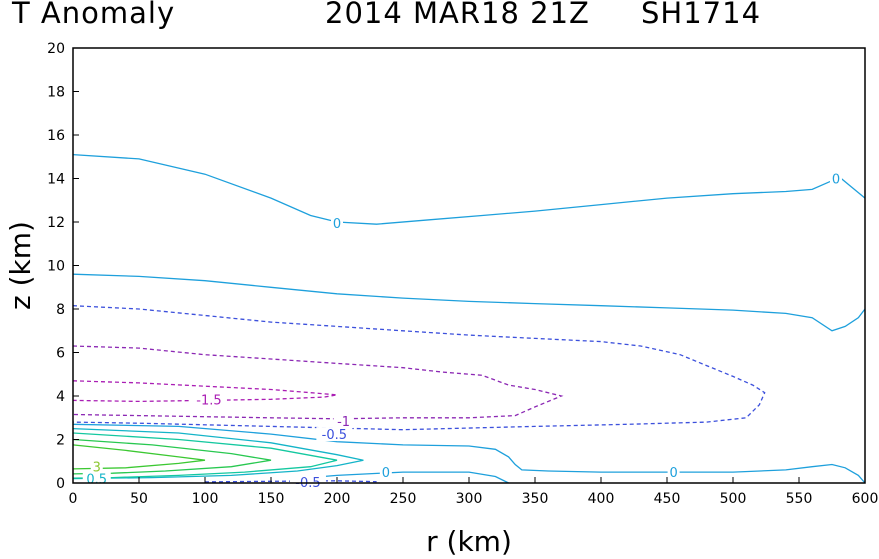 The image size is (879, 559). Describe the element at coordinates (56, 180) in the screenshot. I see `y-tick-label: 14` at that location.